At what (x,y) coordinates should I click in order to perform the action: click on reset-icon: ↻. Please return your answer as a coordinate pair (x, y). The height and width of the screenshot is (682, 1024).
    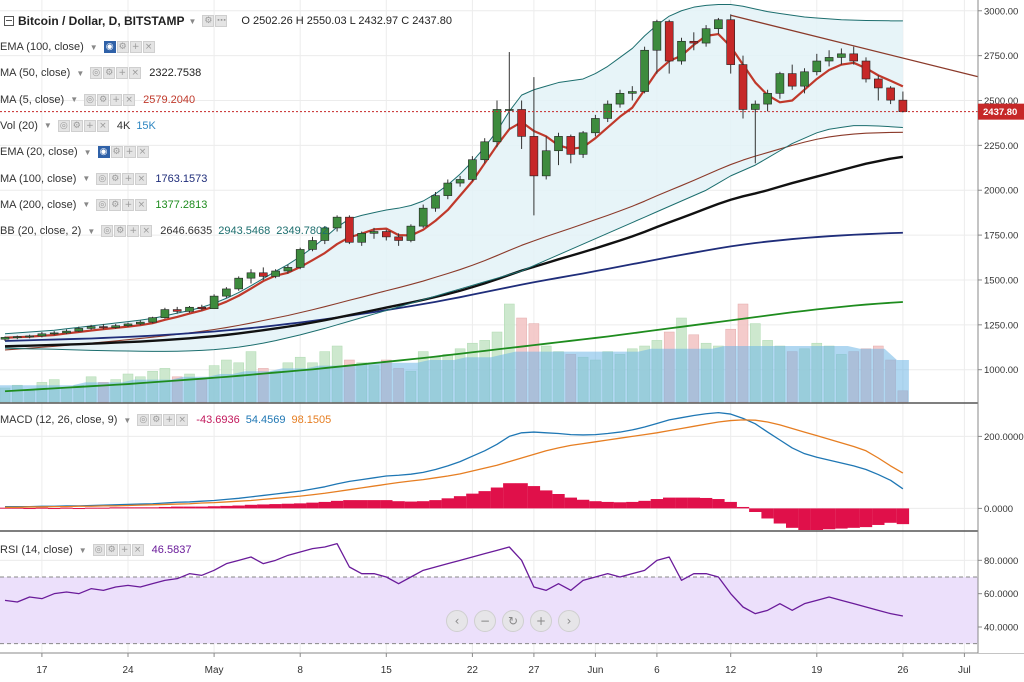
    Looking at the image, I should click on (513, 621).